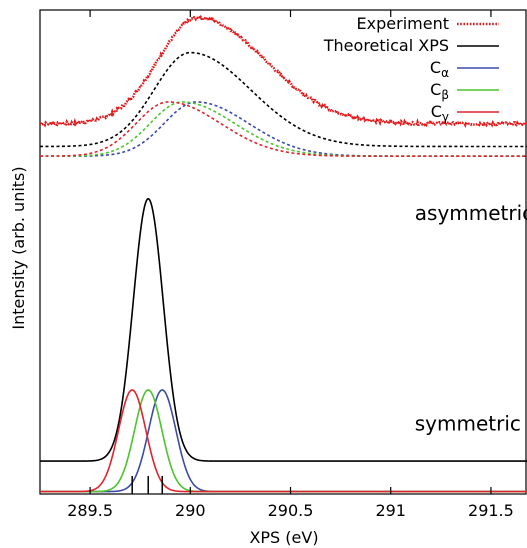  Describe the element at coordinates (386, 45) in the screenshot. I see `legend-label-1: Theoretical XPS` at that location.